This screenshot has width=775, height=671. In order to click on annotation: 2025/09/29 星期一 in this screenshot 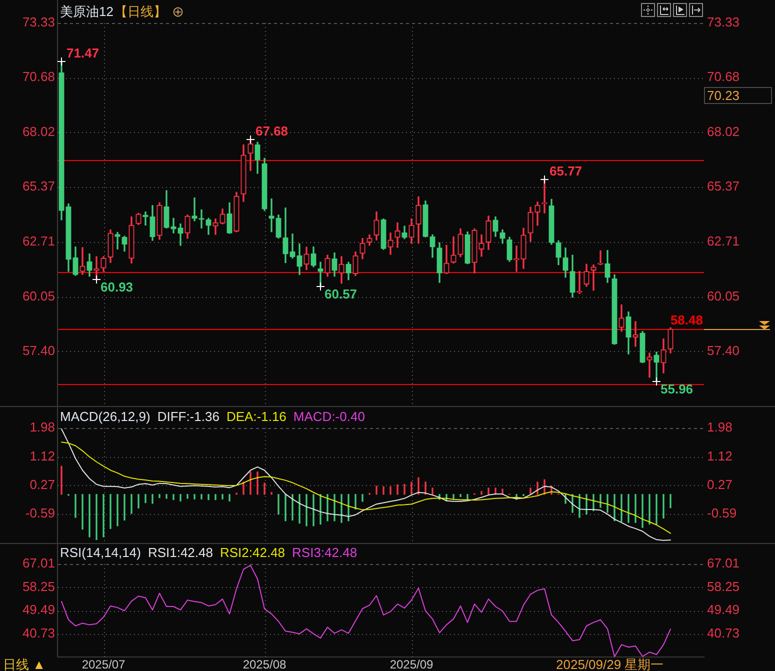, I will do `click(610, 664)`.